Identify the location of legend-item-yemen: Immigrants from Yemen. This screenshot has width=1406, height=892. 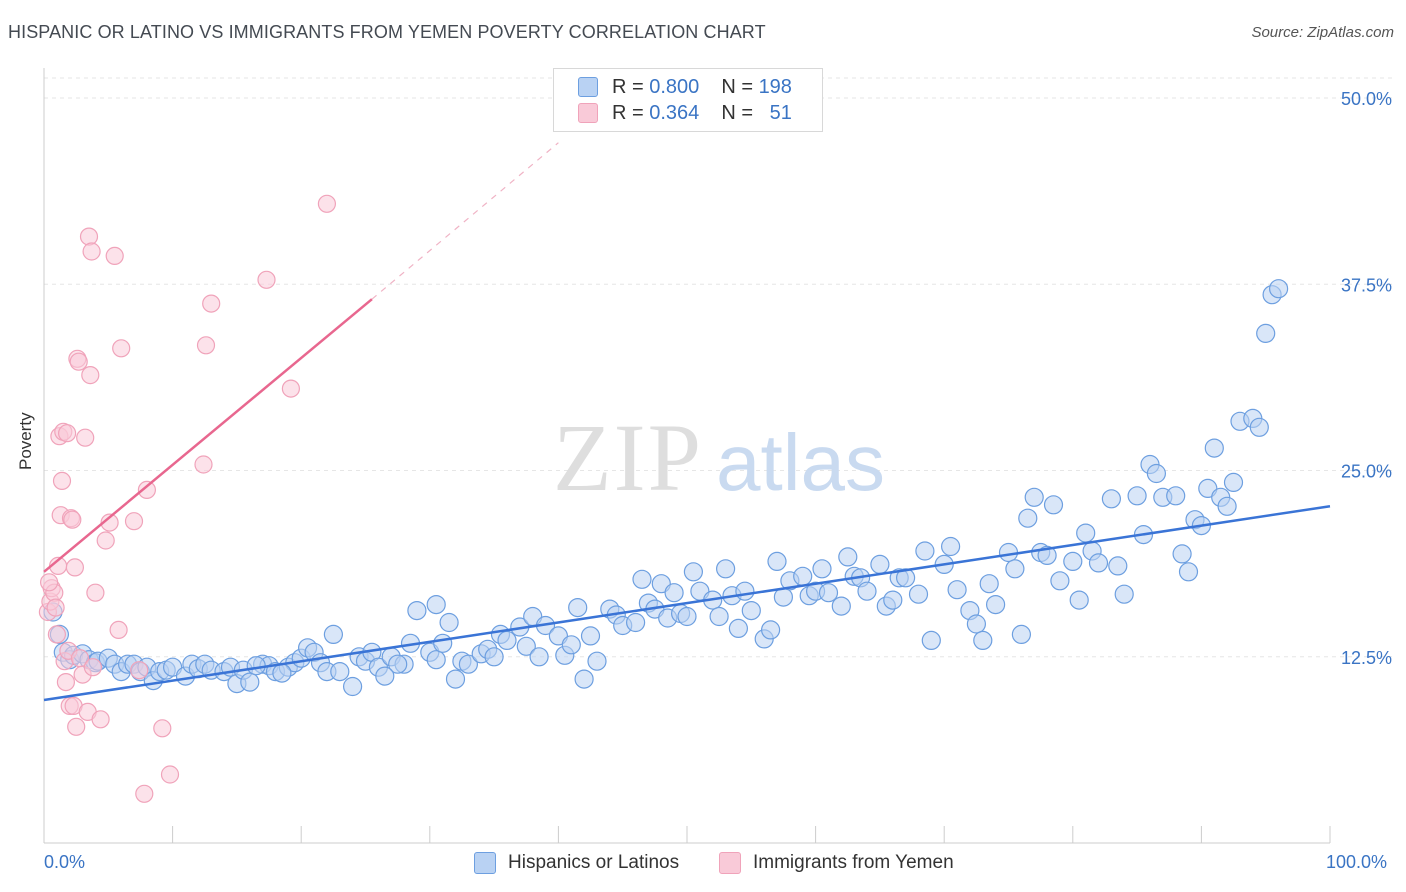
(836, 863).